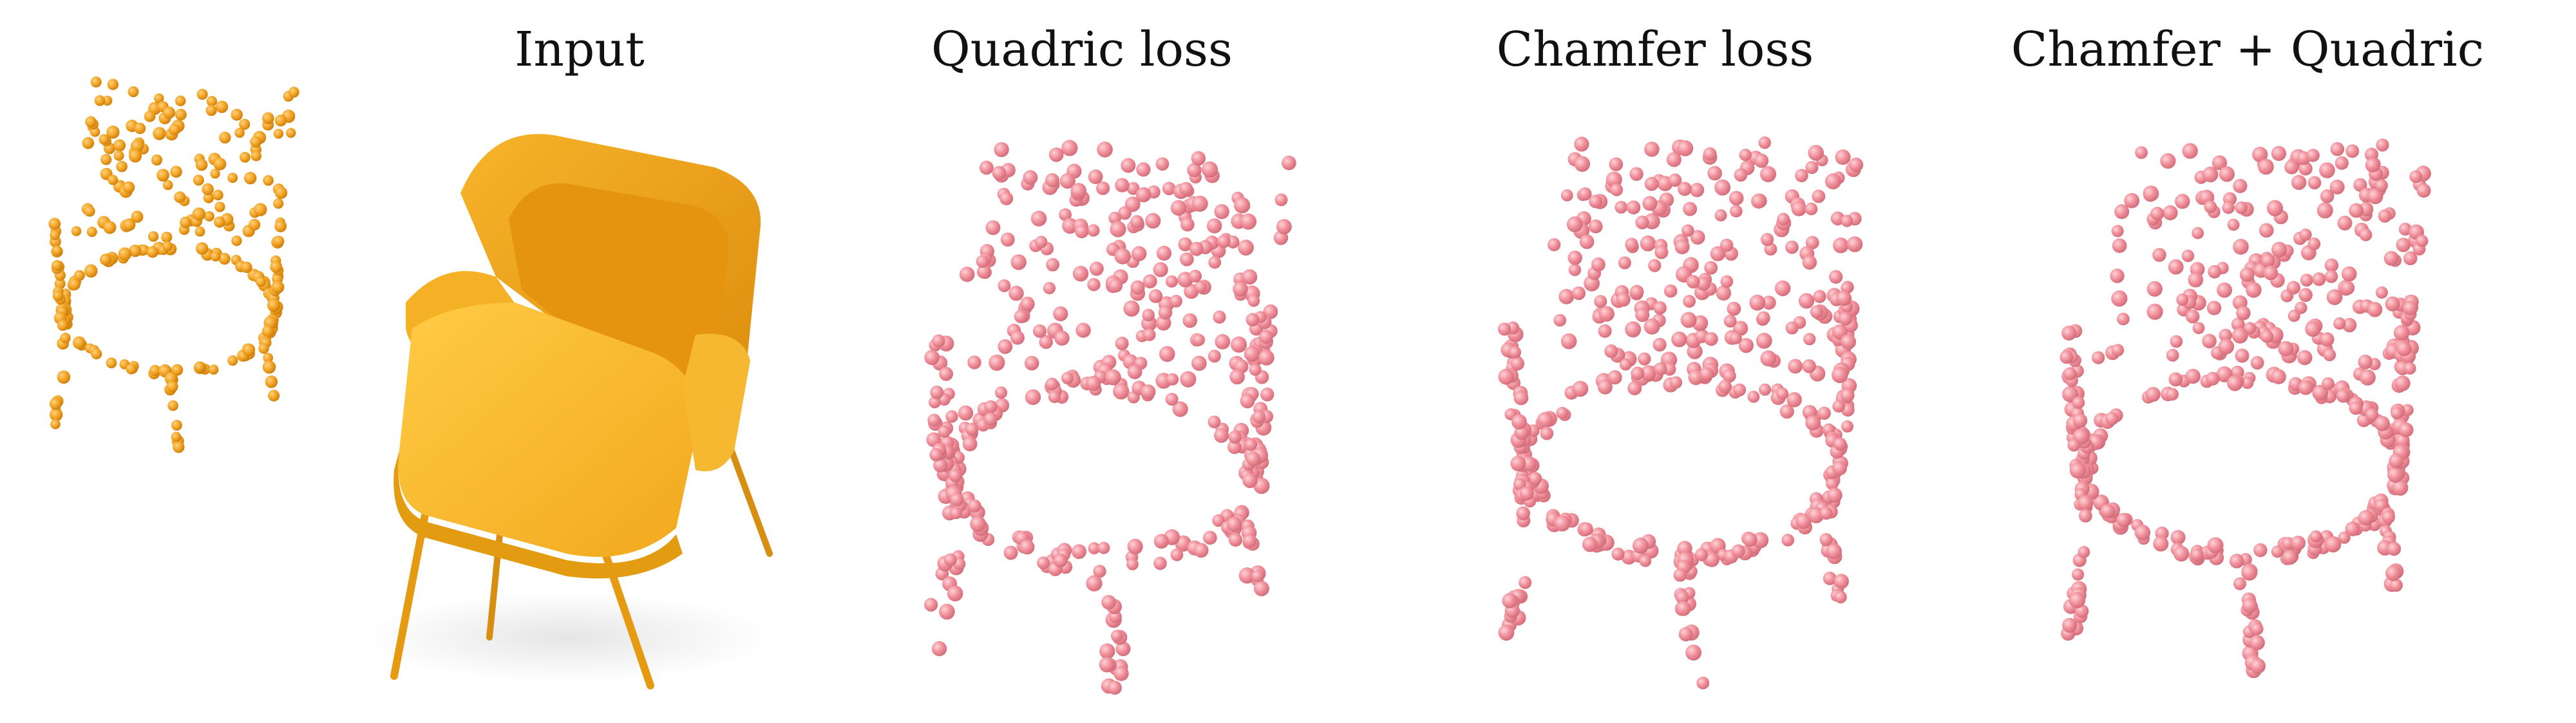 This screenshot has width=2576, height=723. What do you see at coordinates (174, 264) in the screenshot?
I see `reference-point-cloud` at bounding box center [174, 264].